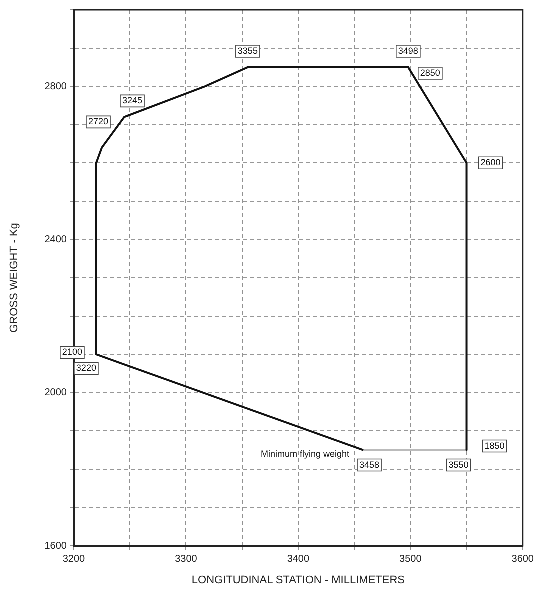 This screenshot has height=595, width=537. What do you see at coordinates (86, 368) in the screenshot?
I see `annotation: 3220` at bounding box center [86, 368].